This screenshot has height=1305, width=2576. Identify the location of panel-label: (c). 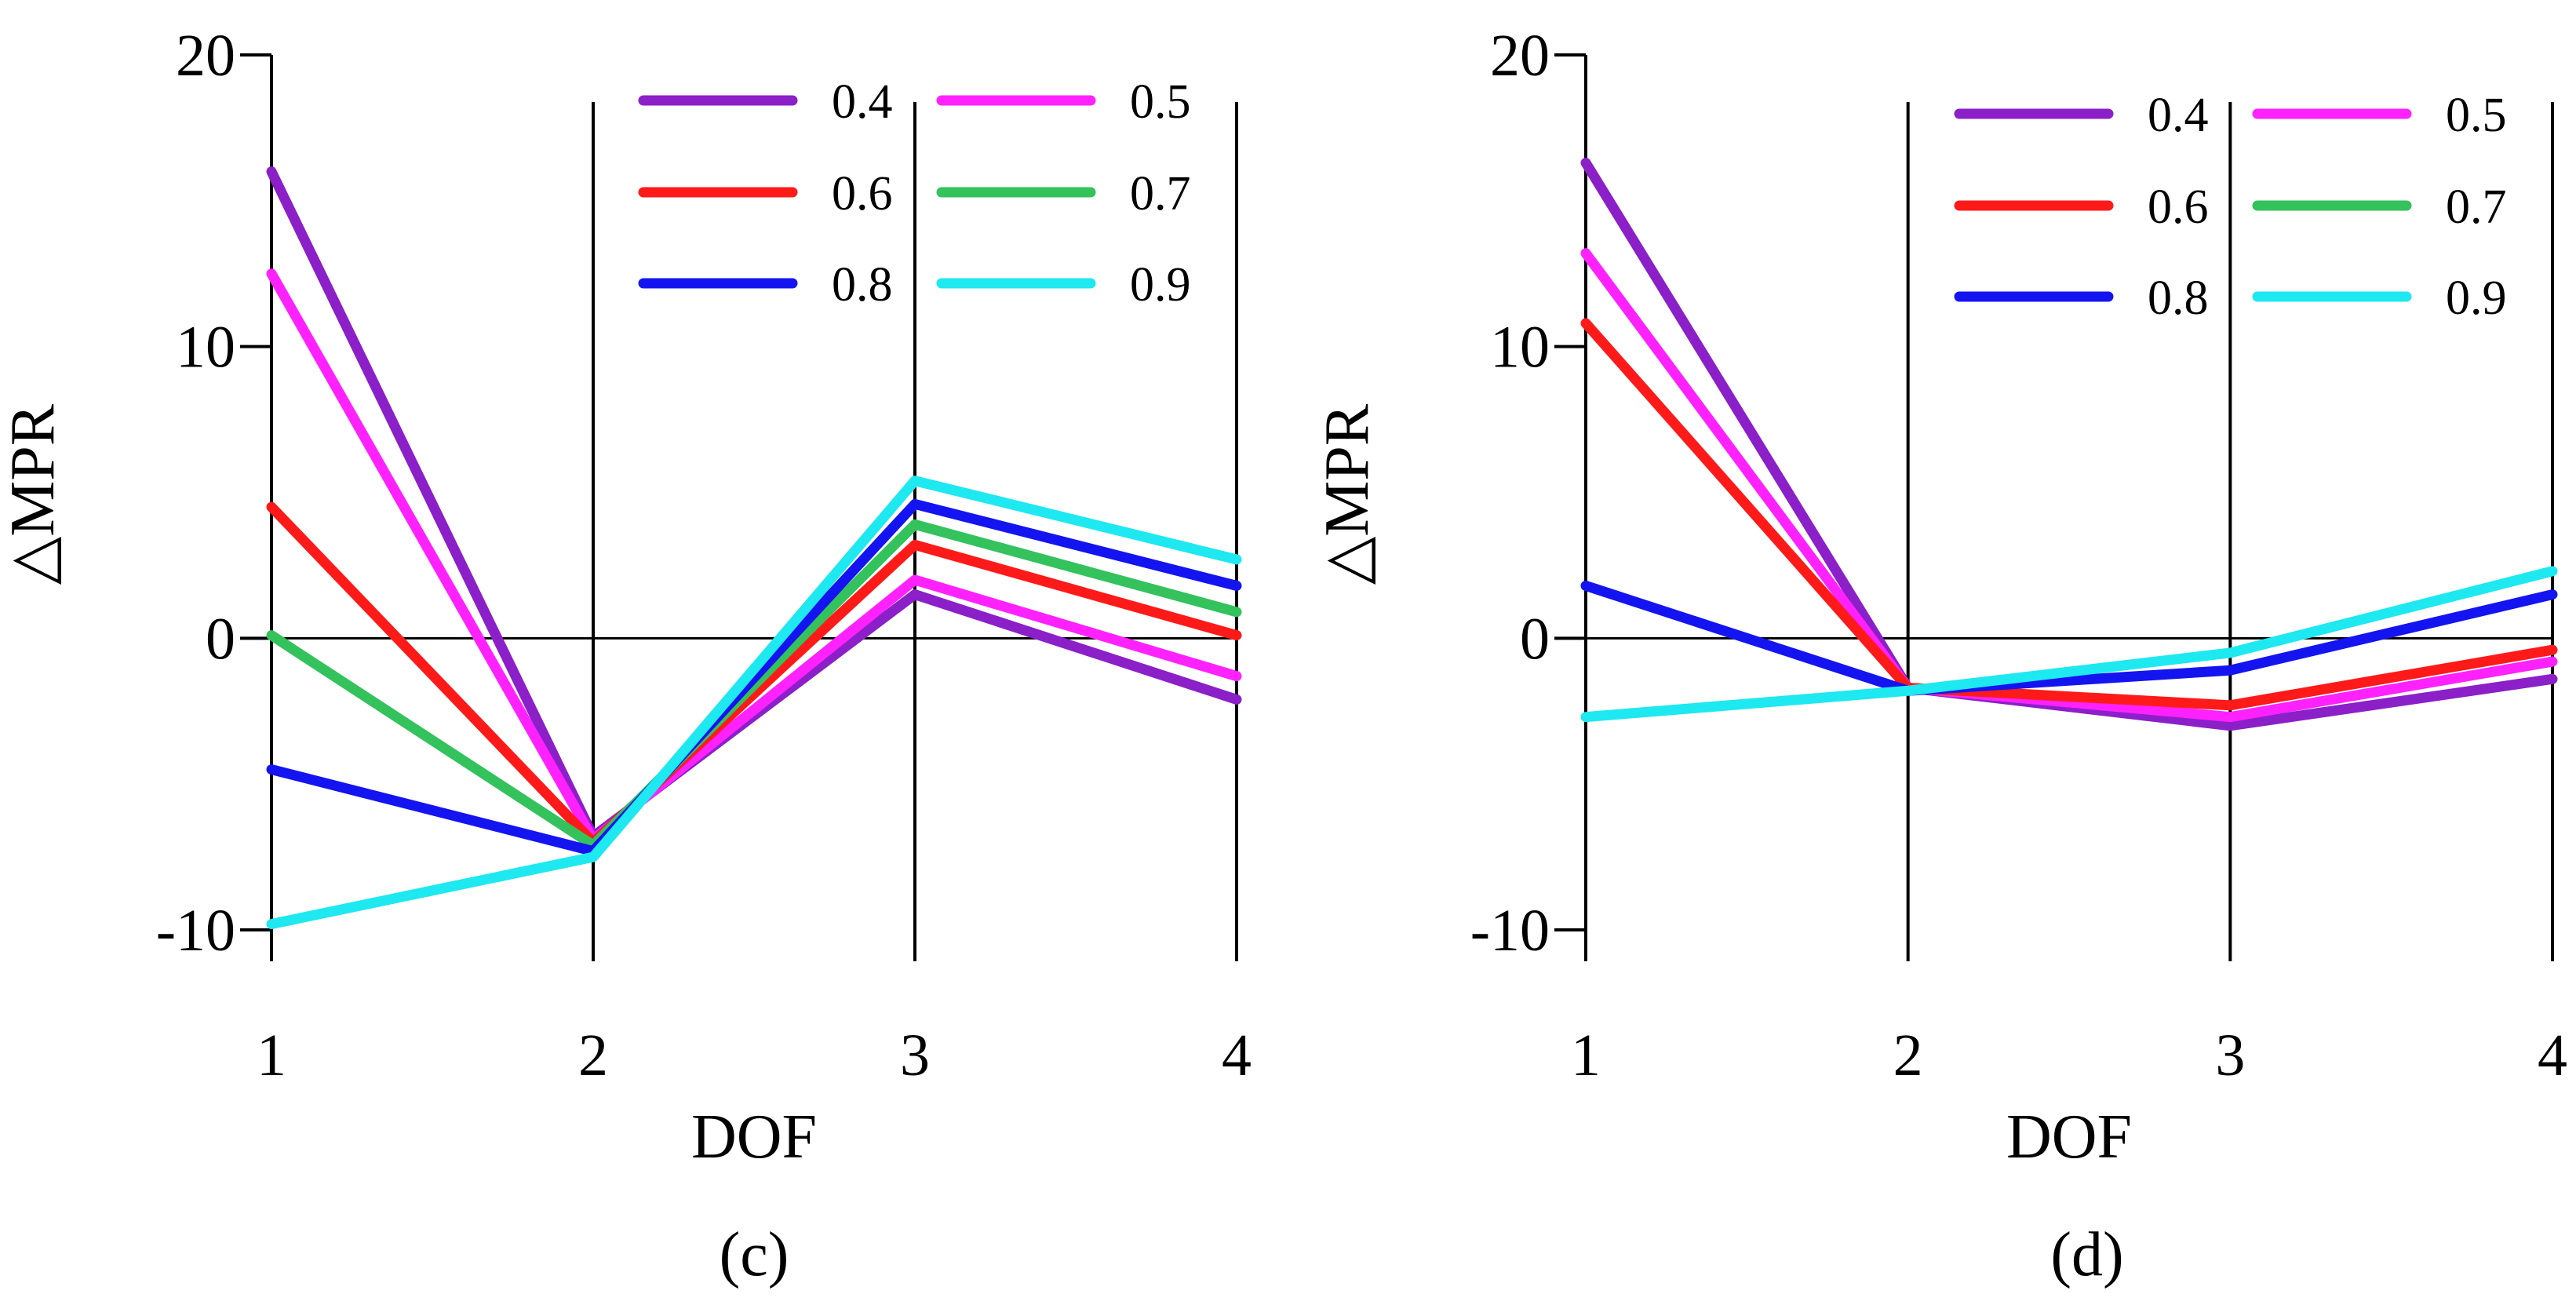
(754, 1254).